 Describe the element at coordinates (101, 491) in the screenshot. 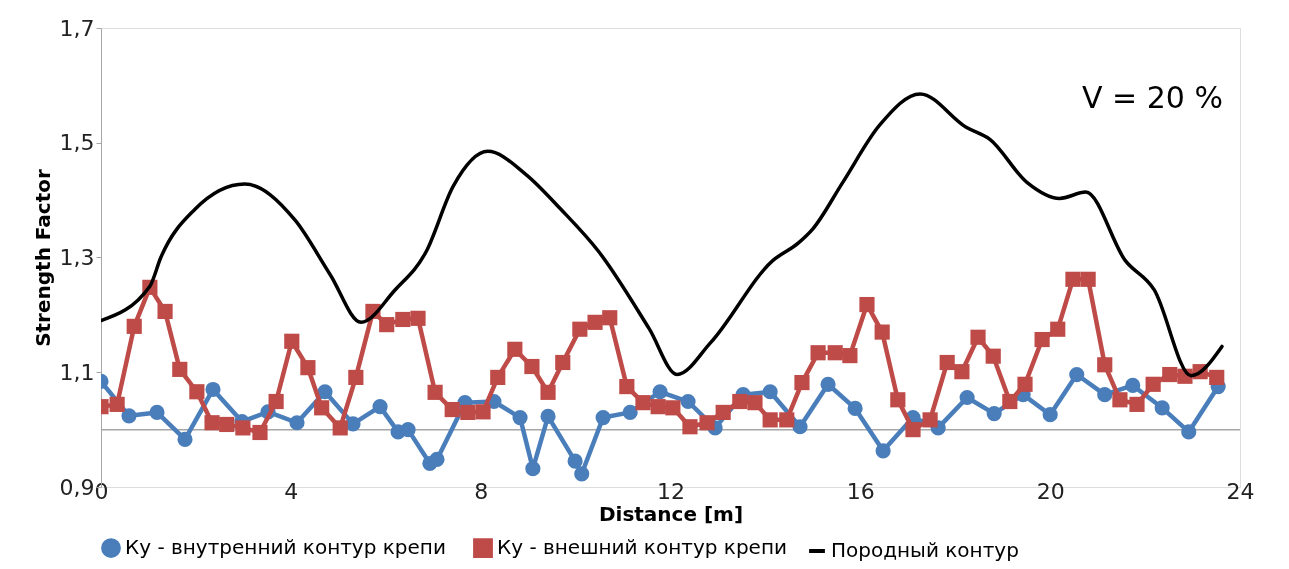

I see `x-tick-label: 0` at that location.